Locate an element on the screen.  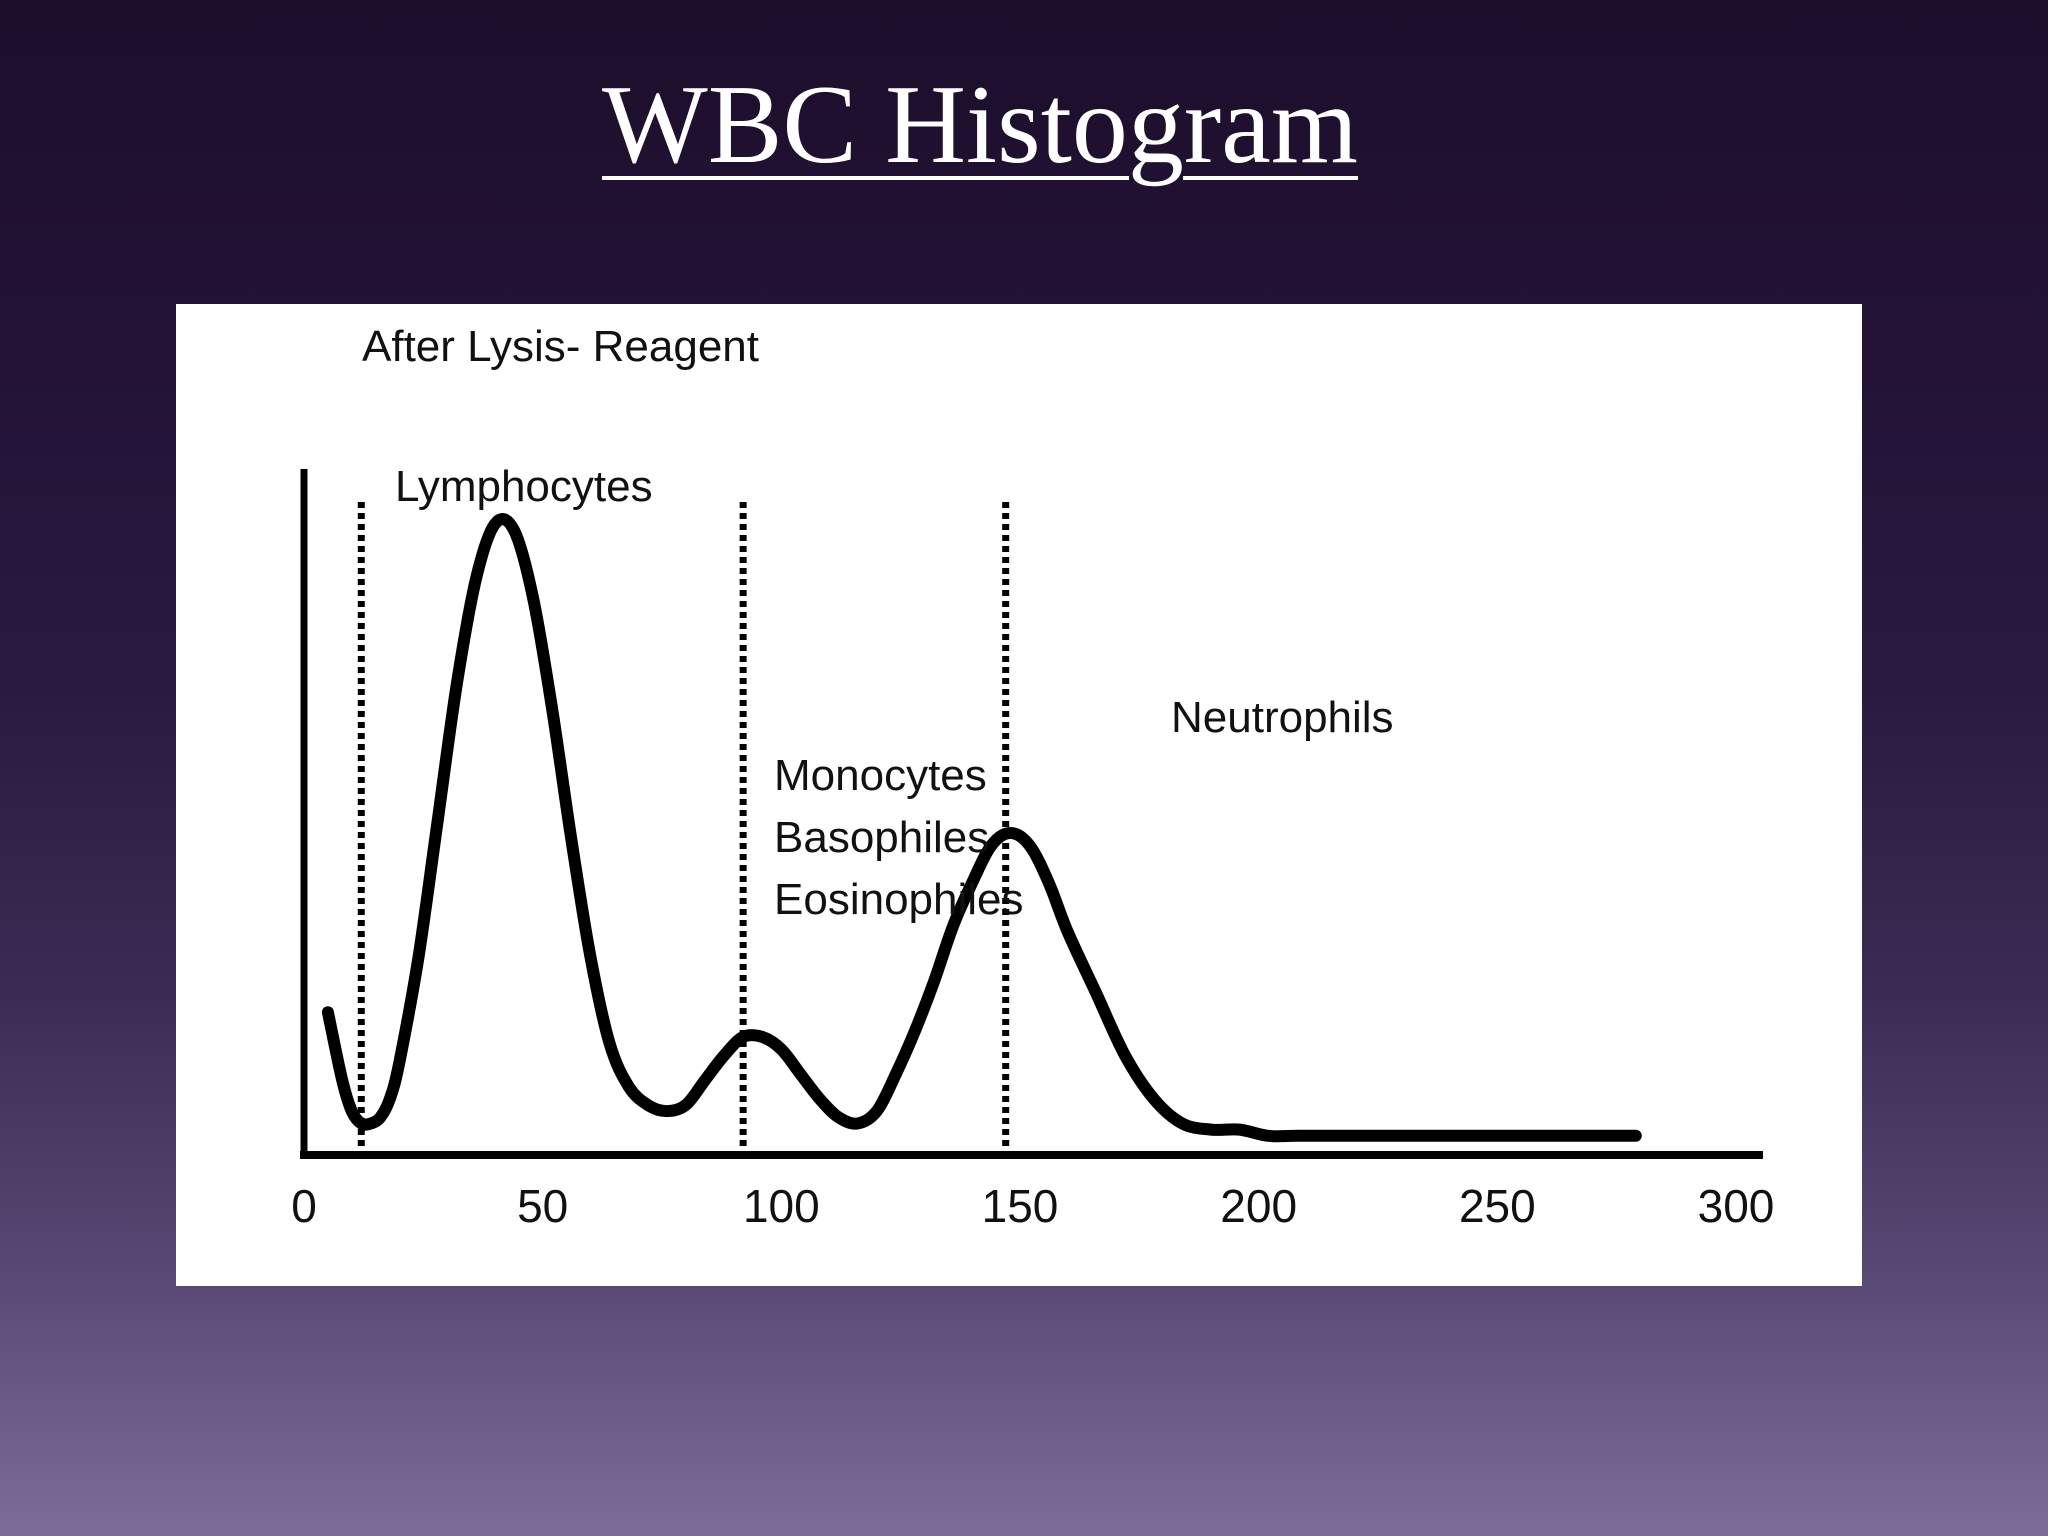
x-tick-label: 100 is located at coordinates (781, 1206).